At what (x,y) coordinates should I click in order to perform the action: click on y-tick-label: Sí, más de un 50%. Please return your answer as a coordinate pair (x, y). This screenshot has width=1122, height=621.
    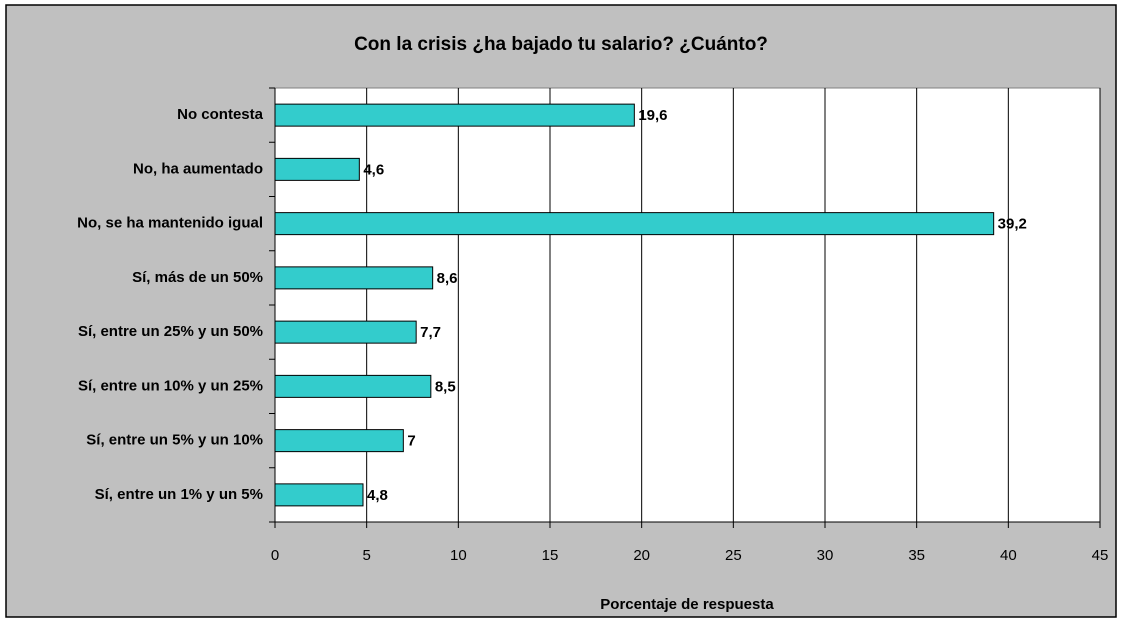
    Looking at the image, I should click on (197, 277).